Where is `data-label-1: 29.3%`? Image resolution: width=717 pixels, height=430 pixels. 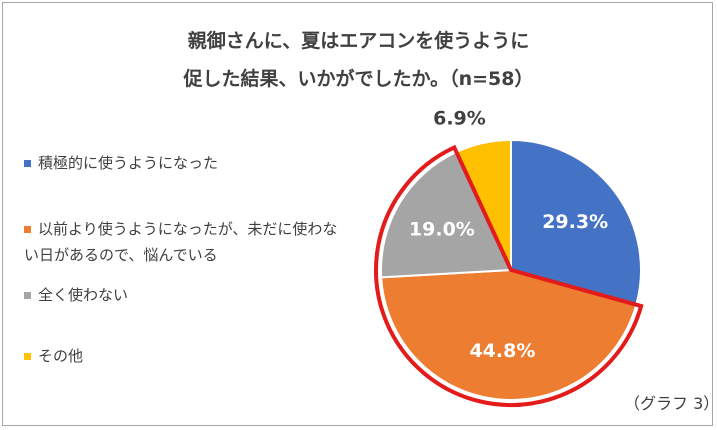 data-label-1: 29.3% is located at coordinates (575, 222).